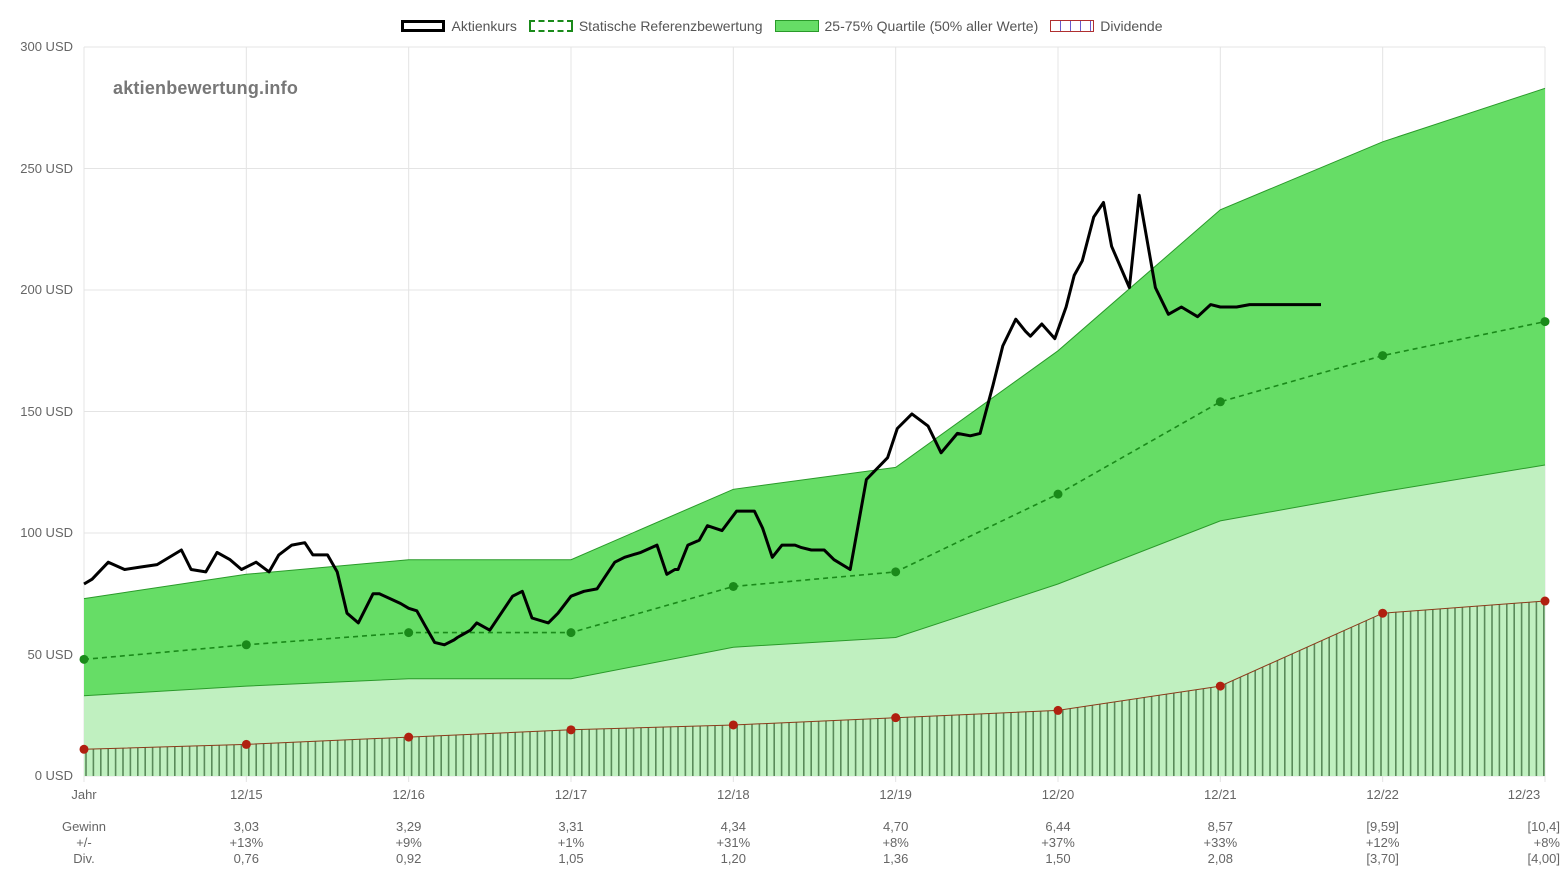 Image resolution: width=1564 pixels, height=886 pixels. Describe the element at coordinates (1382, 842) in the screenshot. I see `table-cell: +12%` at that location.